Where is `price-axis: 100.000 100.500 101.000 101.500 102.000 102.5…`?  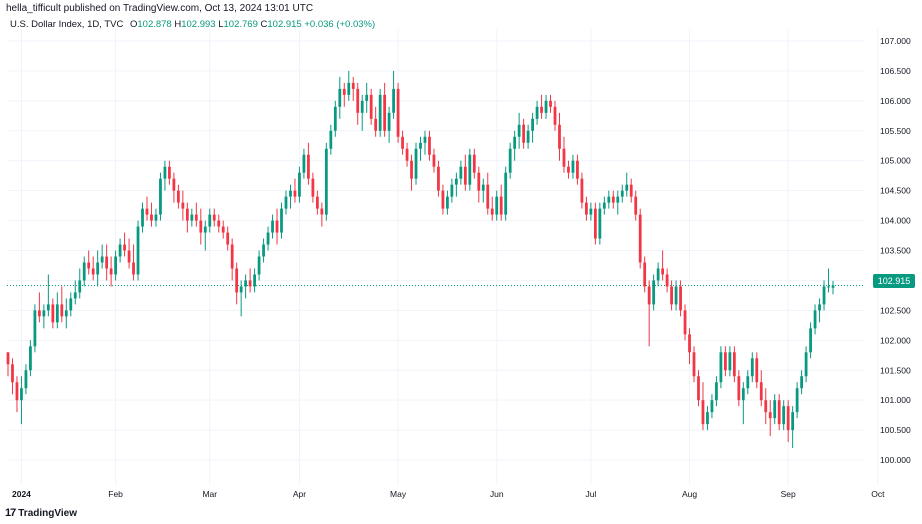
price-axis: 100.000 100.500 101.000 101.500 102.000 102.5… is located at coordinates (895, 250).